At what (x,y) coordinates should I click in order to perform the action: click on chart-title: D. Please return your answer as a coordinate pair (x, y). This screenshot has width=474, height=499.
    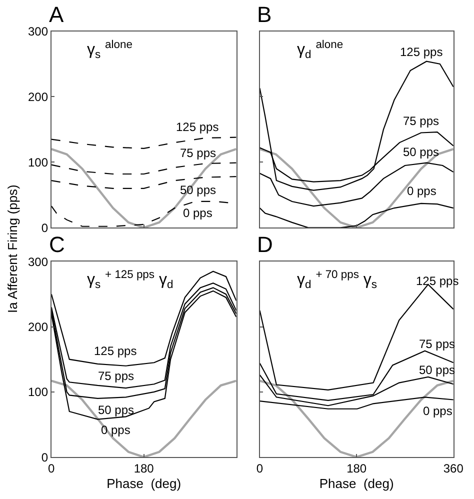
    Looking at the image, I should click on (265, 244).